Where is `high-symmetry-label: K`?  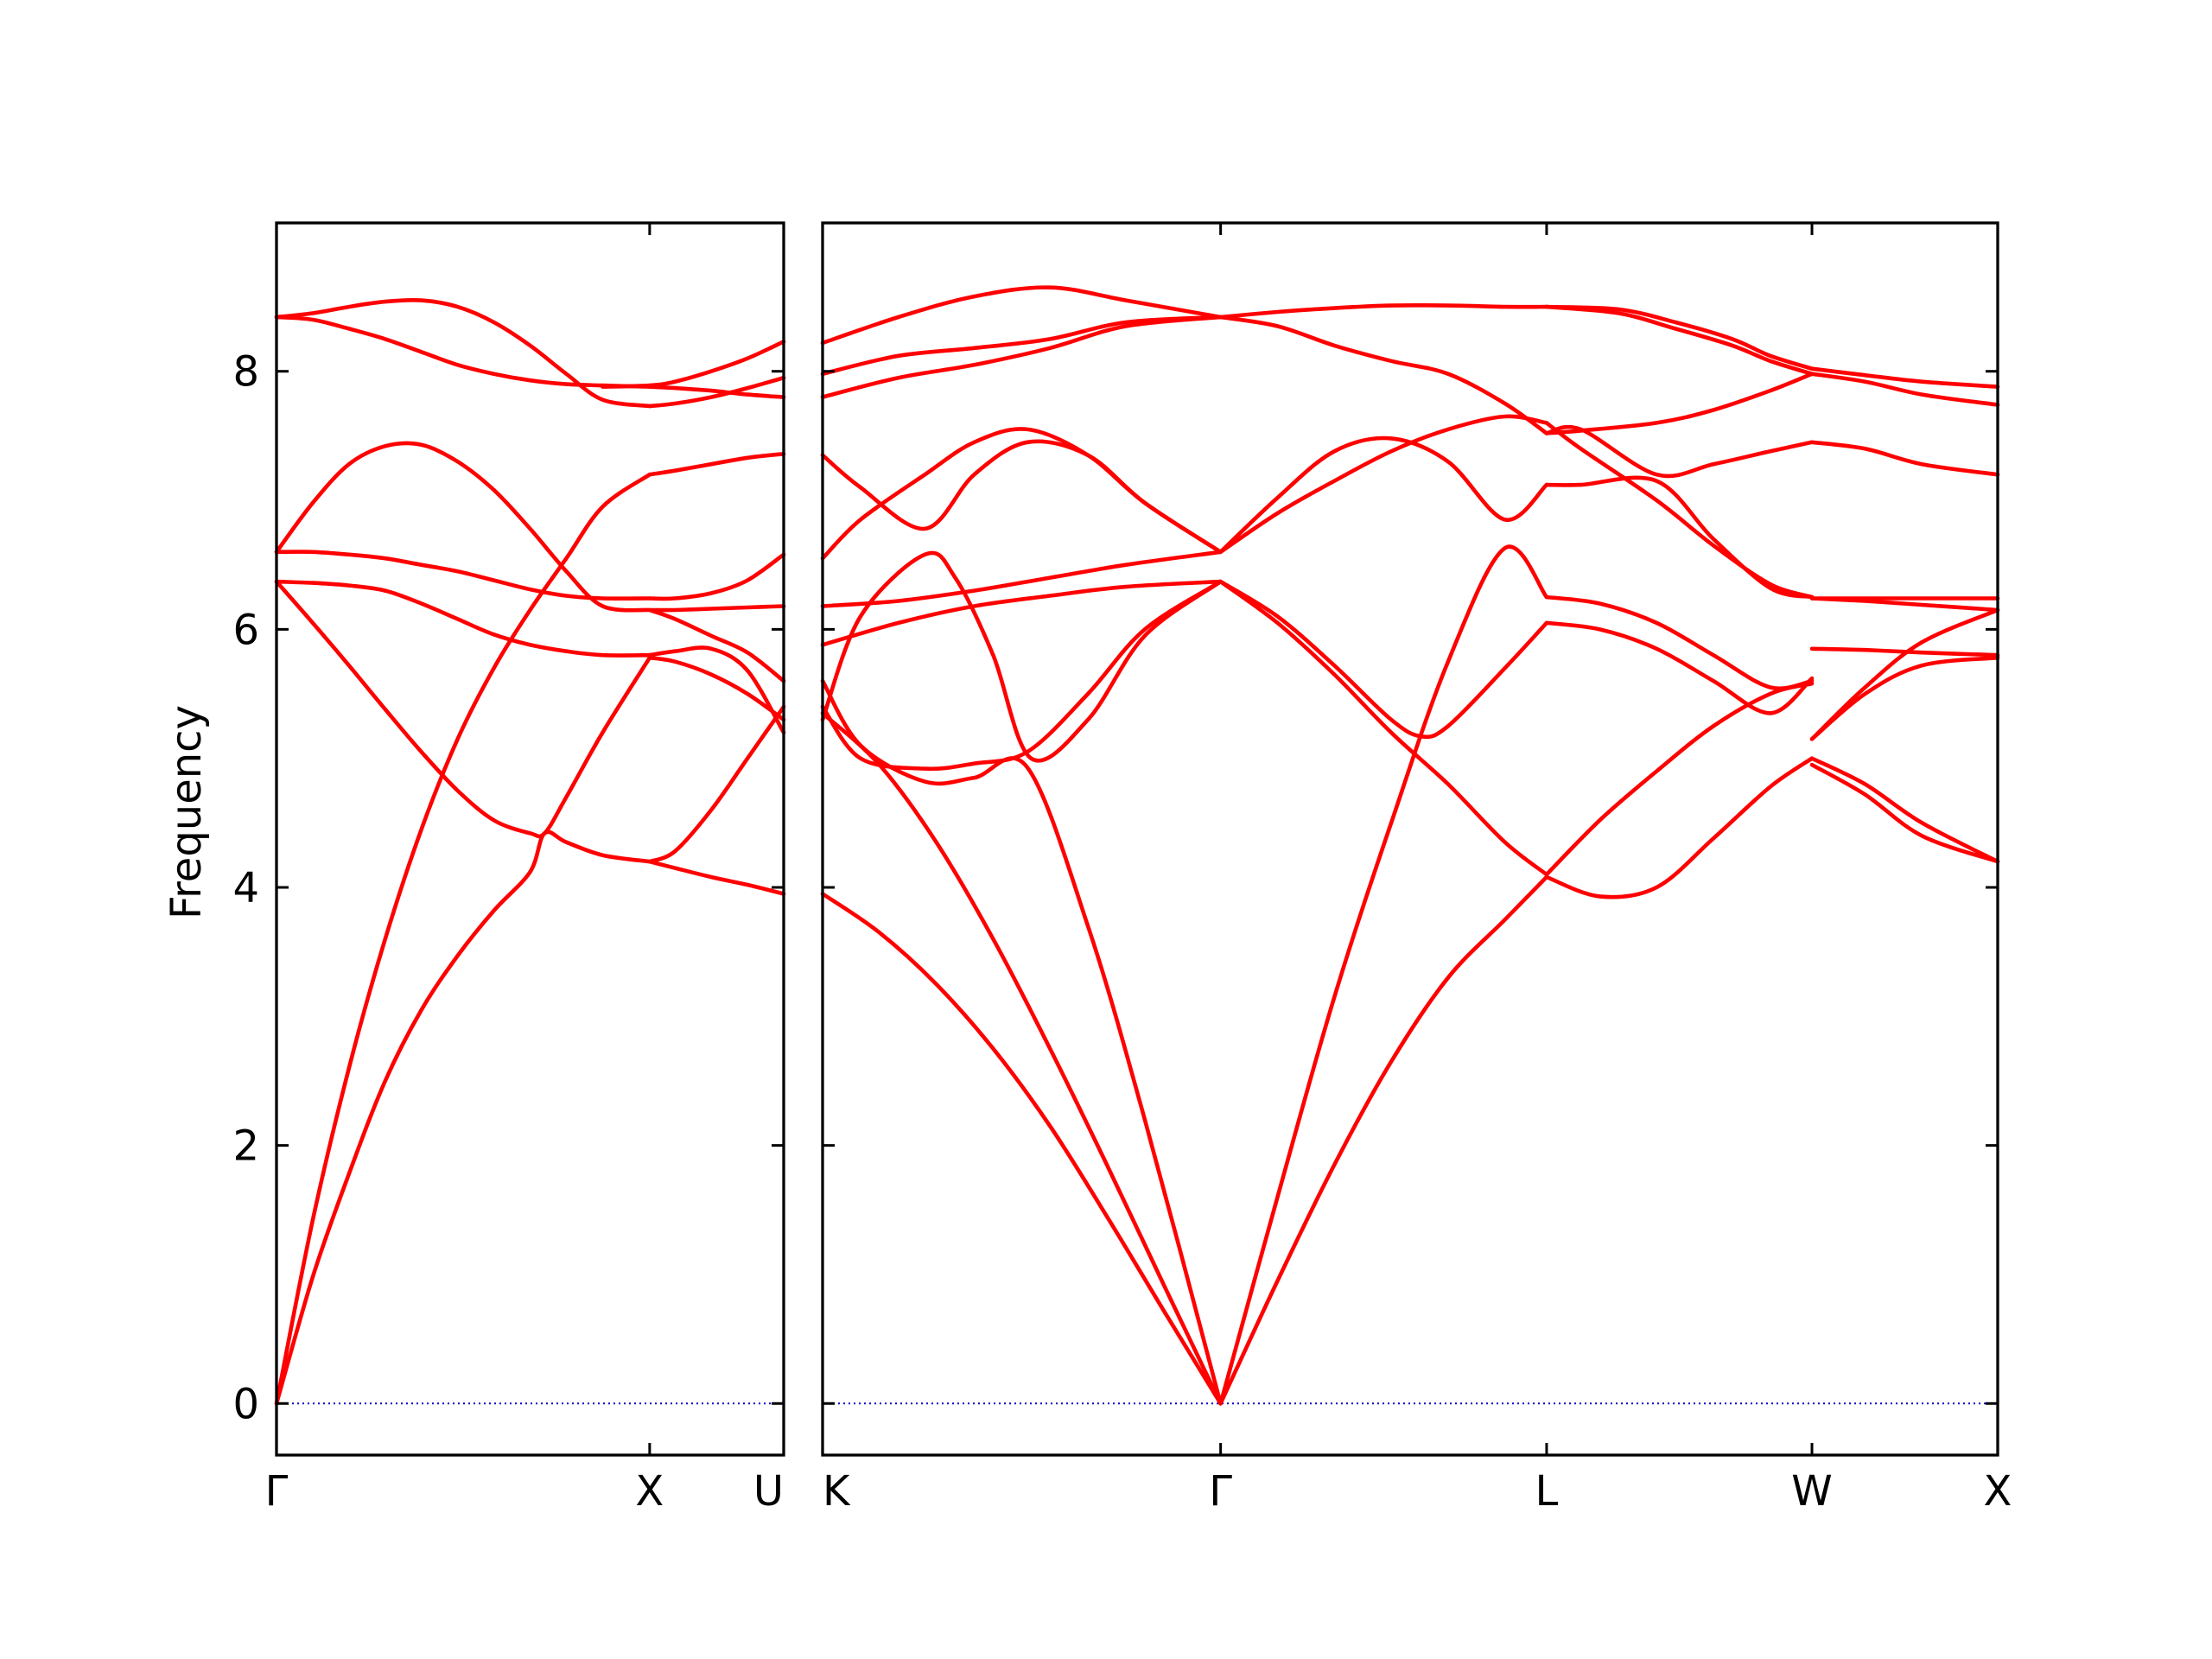 high-symmetry-label: K is located at coordinates (837, 1491).